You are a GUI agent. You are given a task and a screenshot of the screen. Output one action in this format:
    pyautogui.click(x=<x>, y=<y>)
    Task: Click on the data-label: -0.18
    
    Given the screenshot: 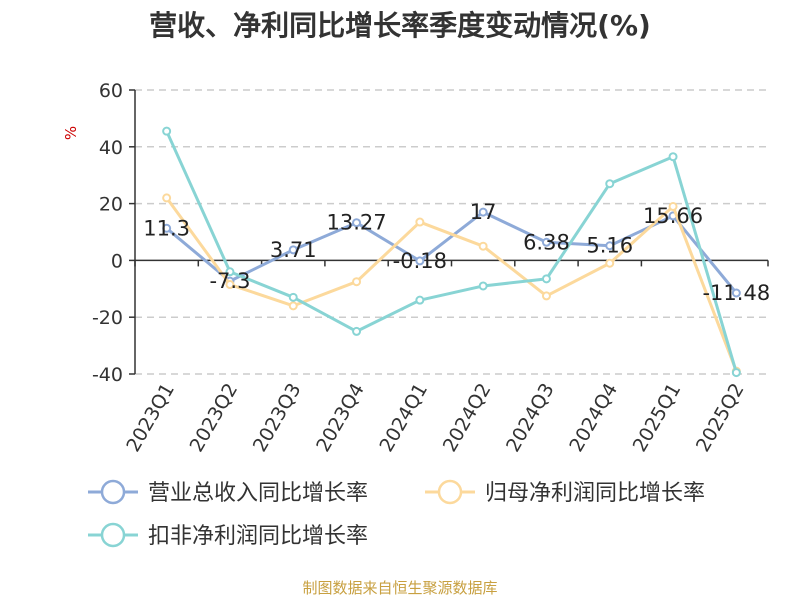 What is the action you would take?
    pyautogui.click(x=420, y=261)
    